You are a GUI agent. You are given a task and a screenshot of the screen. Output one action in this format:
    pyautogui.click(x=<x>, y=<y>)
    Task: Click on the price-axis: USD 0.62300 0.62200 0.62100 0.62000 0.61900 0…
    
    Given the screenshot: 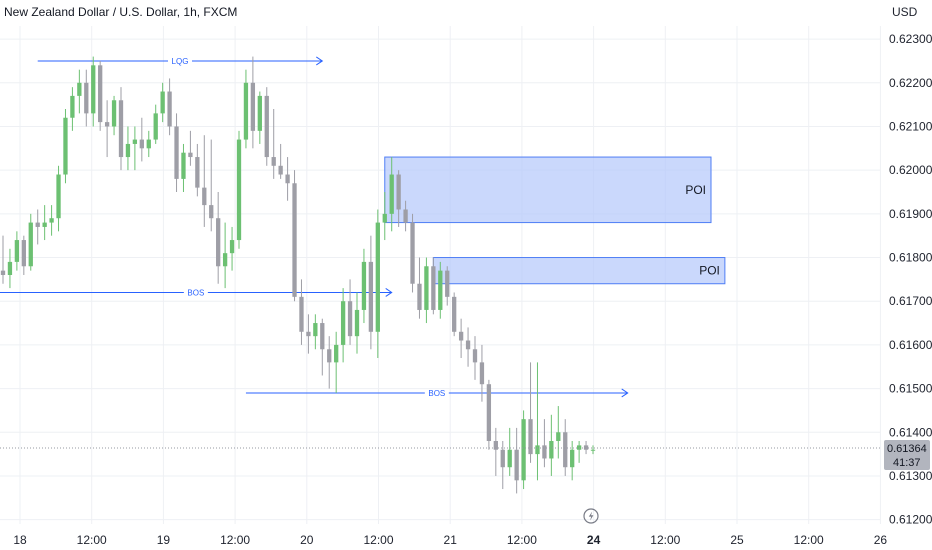 What is the action you would take?
    pyautogui.click(x=908, y=266)
    